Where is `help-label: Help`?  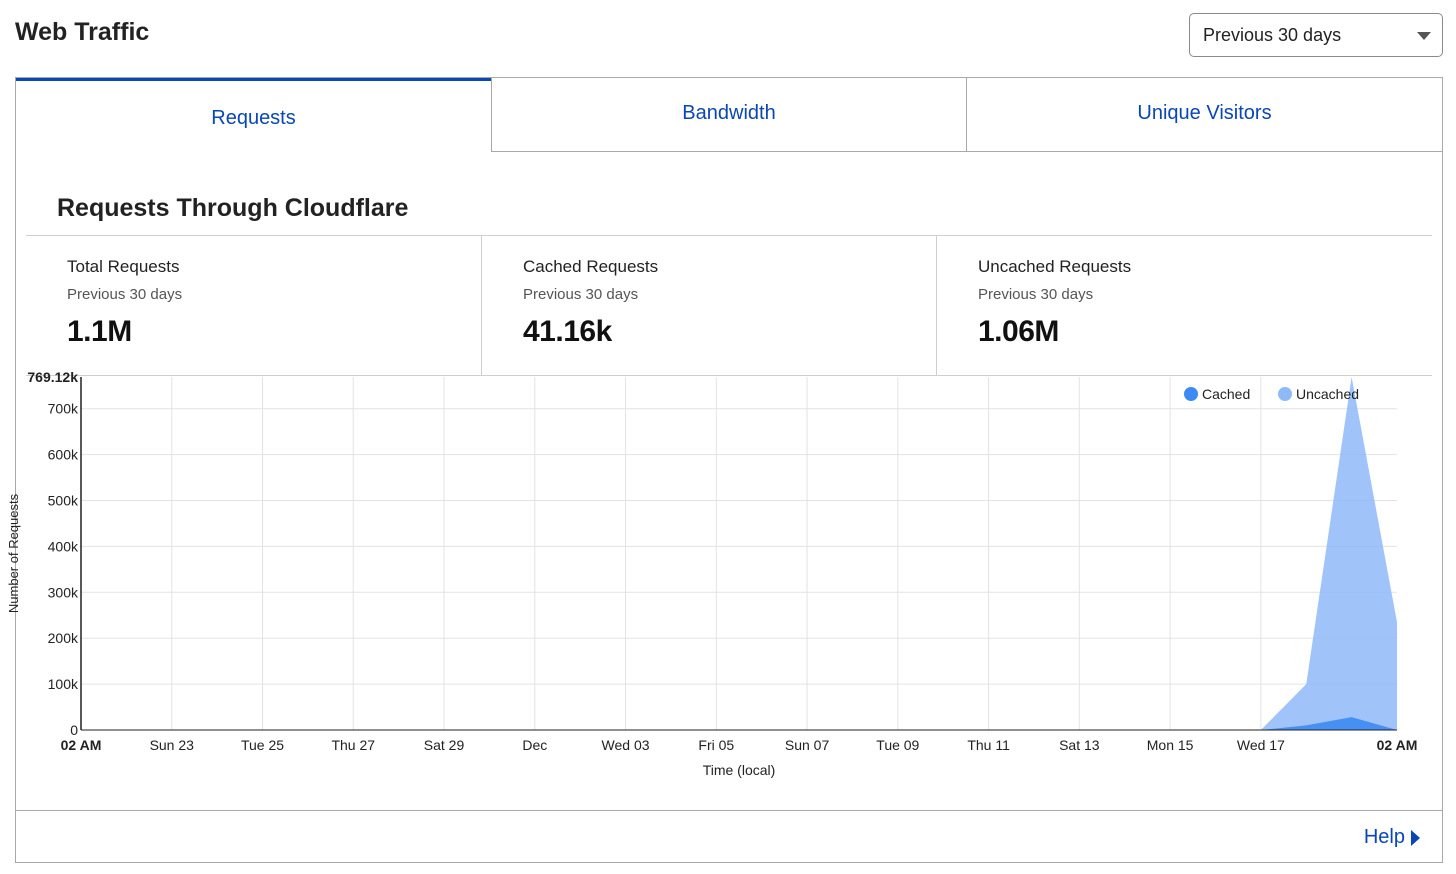 help-label: Help is located at coordinates (1384, 837).